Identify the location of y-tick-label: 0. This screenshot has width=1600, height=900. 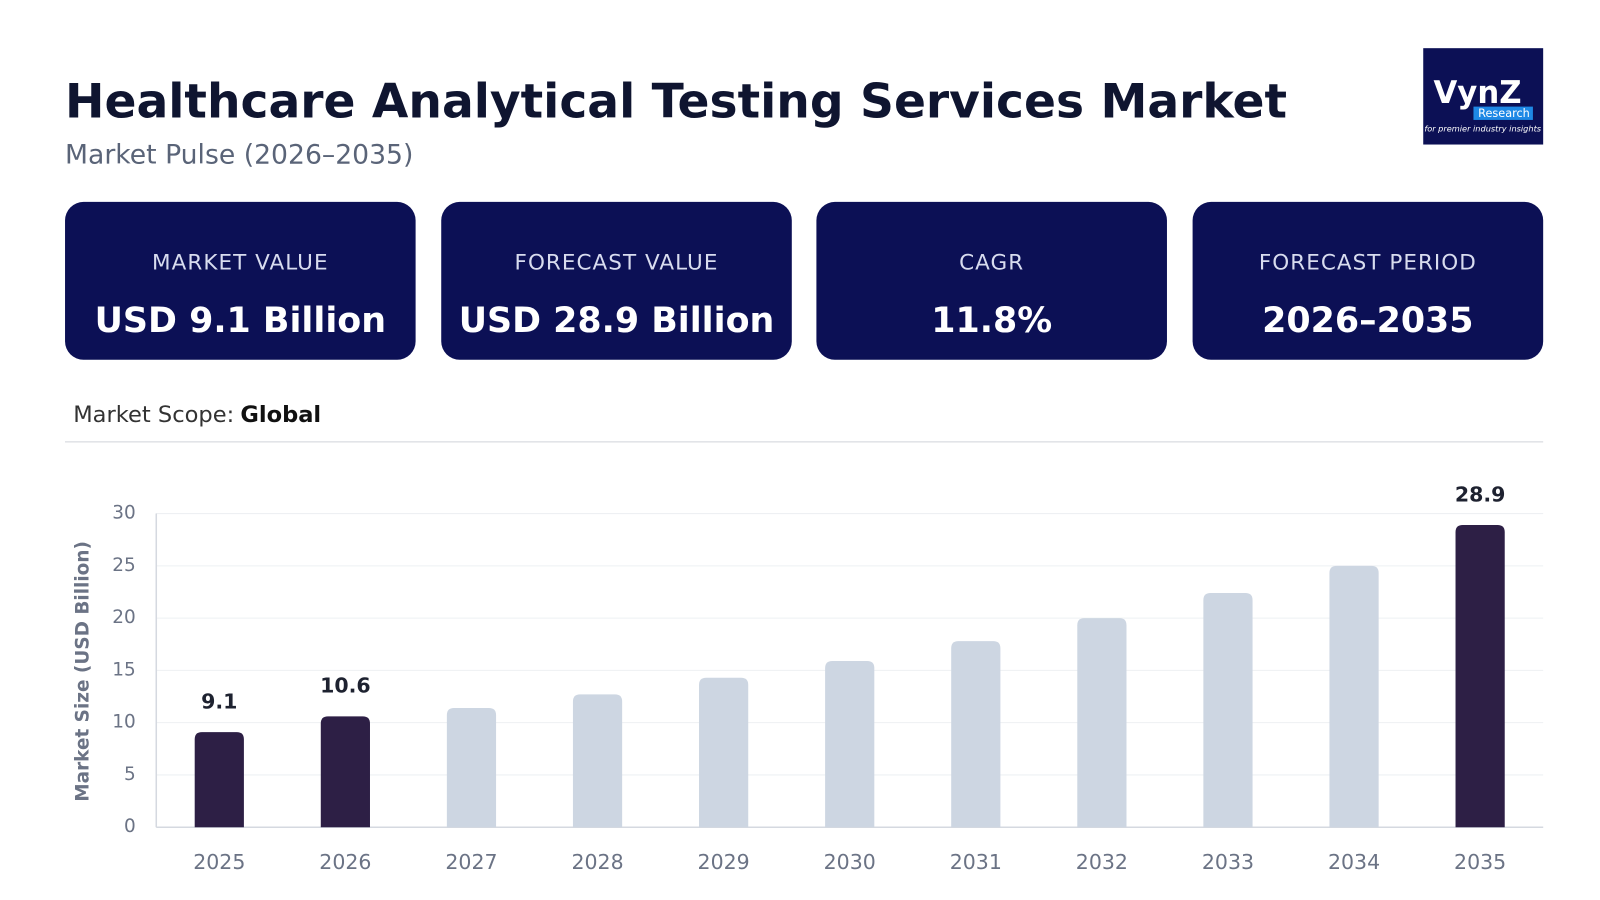
(130, 826).